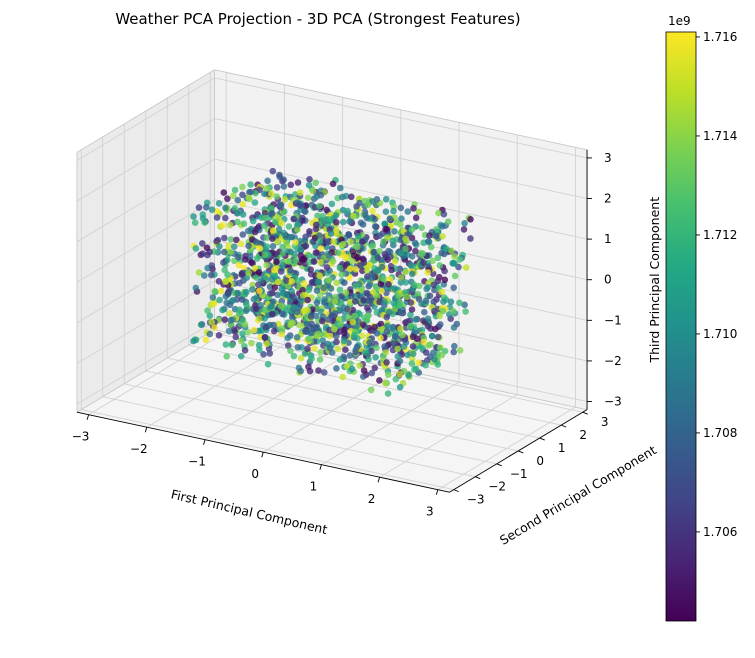 The height and width of the screenshot is (658, 755). Describe the element at coordinates (578, 495) in the screenshot. I see `y-axis-label: Second Principal Component` at that location.